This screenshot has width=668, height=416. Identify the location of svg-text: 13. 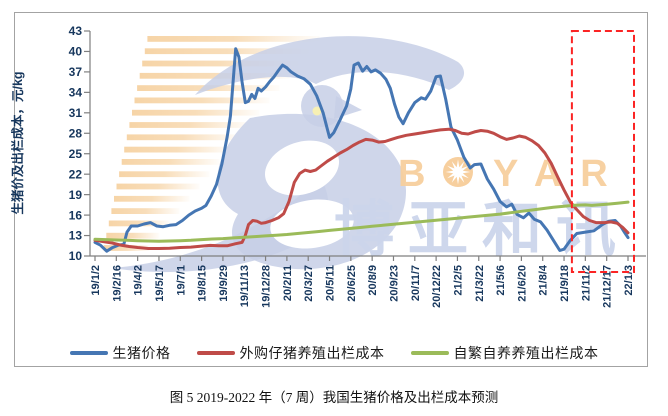
(76, 236).